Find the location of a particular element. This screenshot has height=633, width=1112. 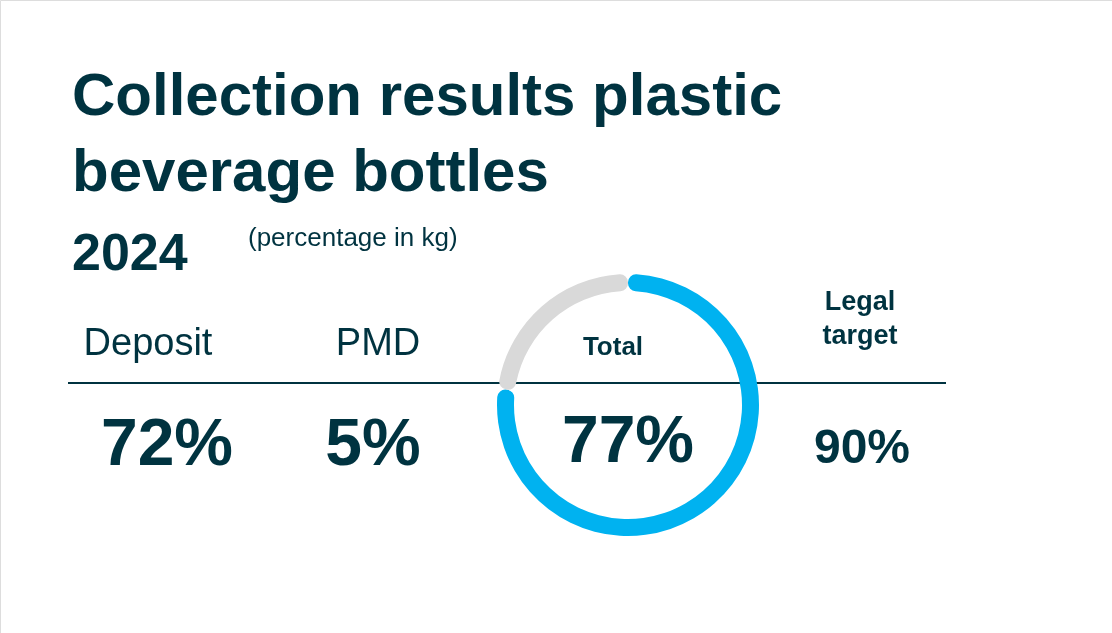

text: 5% is located at coordinates (373, 442).